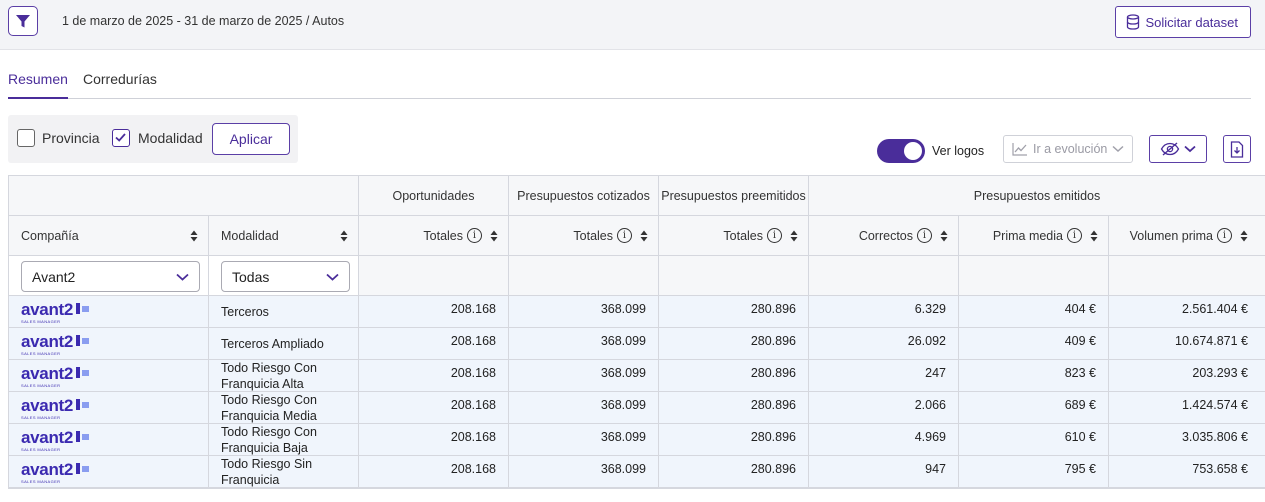 The height and width of the screenshot is (502, 1265). I want to click on eye-off-icon, so click(1170, 149).